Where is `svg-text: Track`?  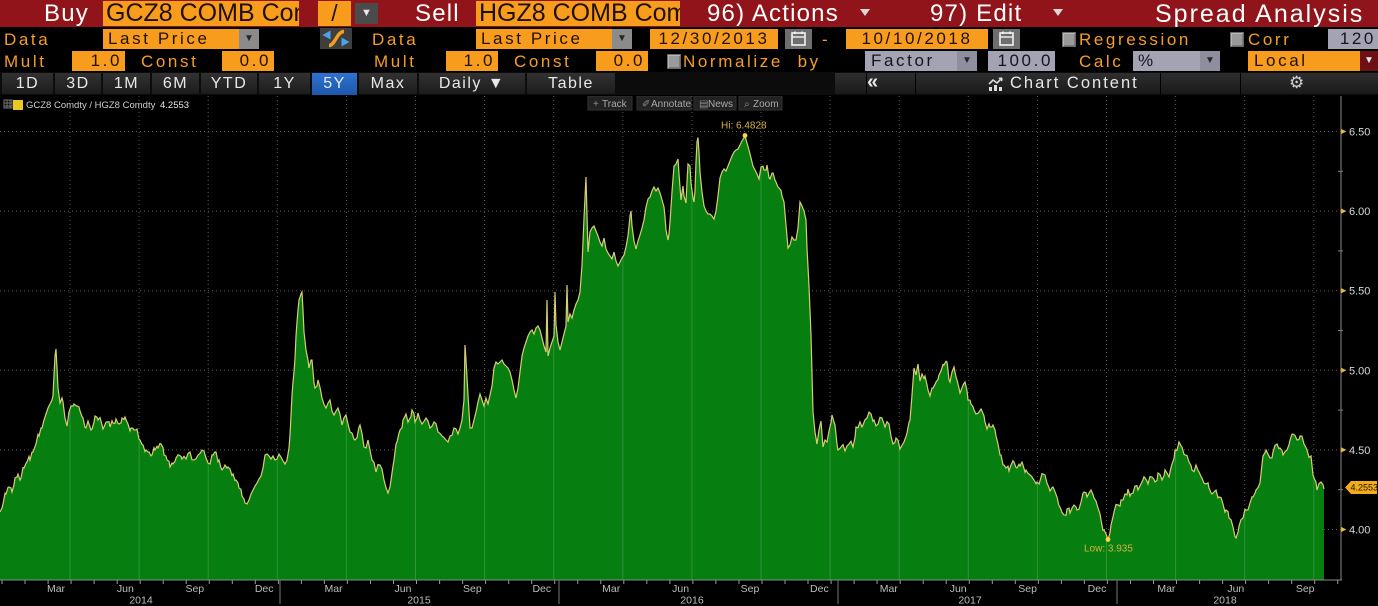 svg-text: Track is located at coordinates (615, 104).